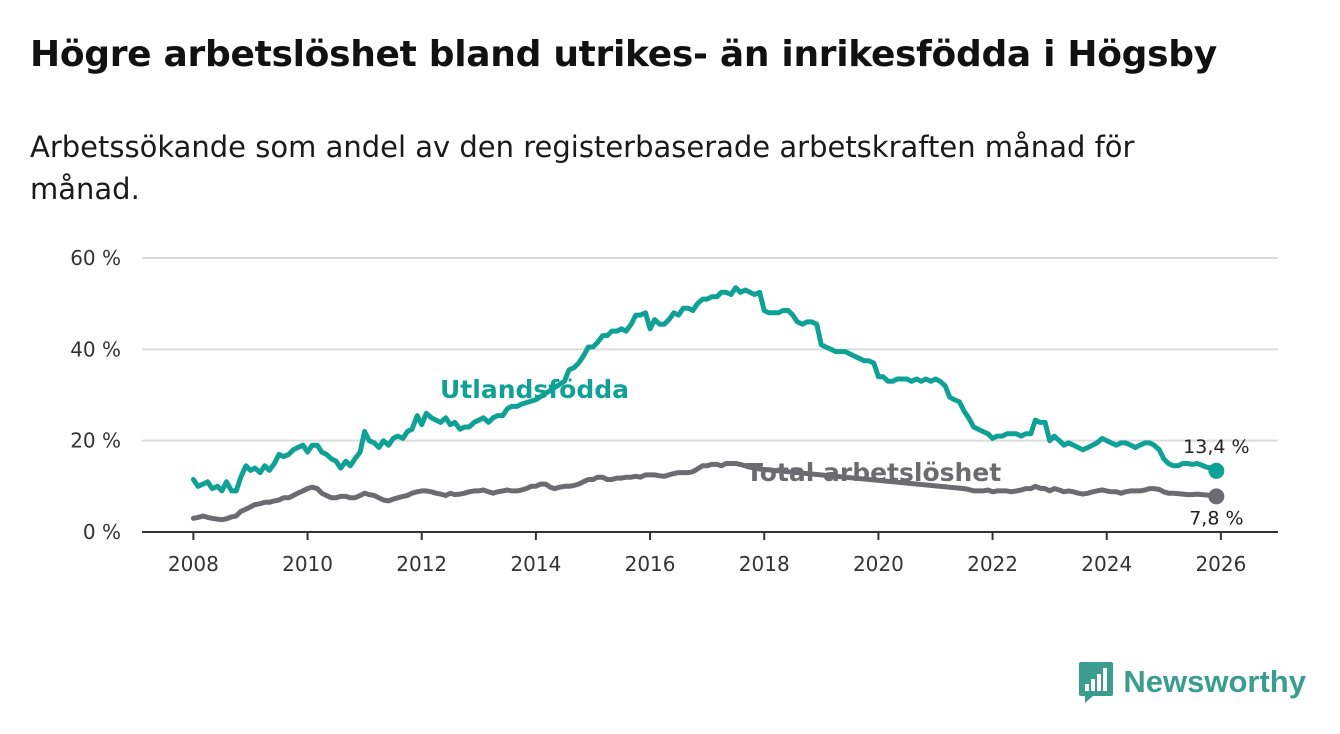 This screenshot has width=1340, height=734. What do you see at coordinates (704, 492) in the screenshot?
I see `series-line-total` at bounding box center [704, 492].